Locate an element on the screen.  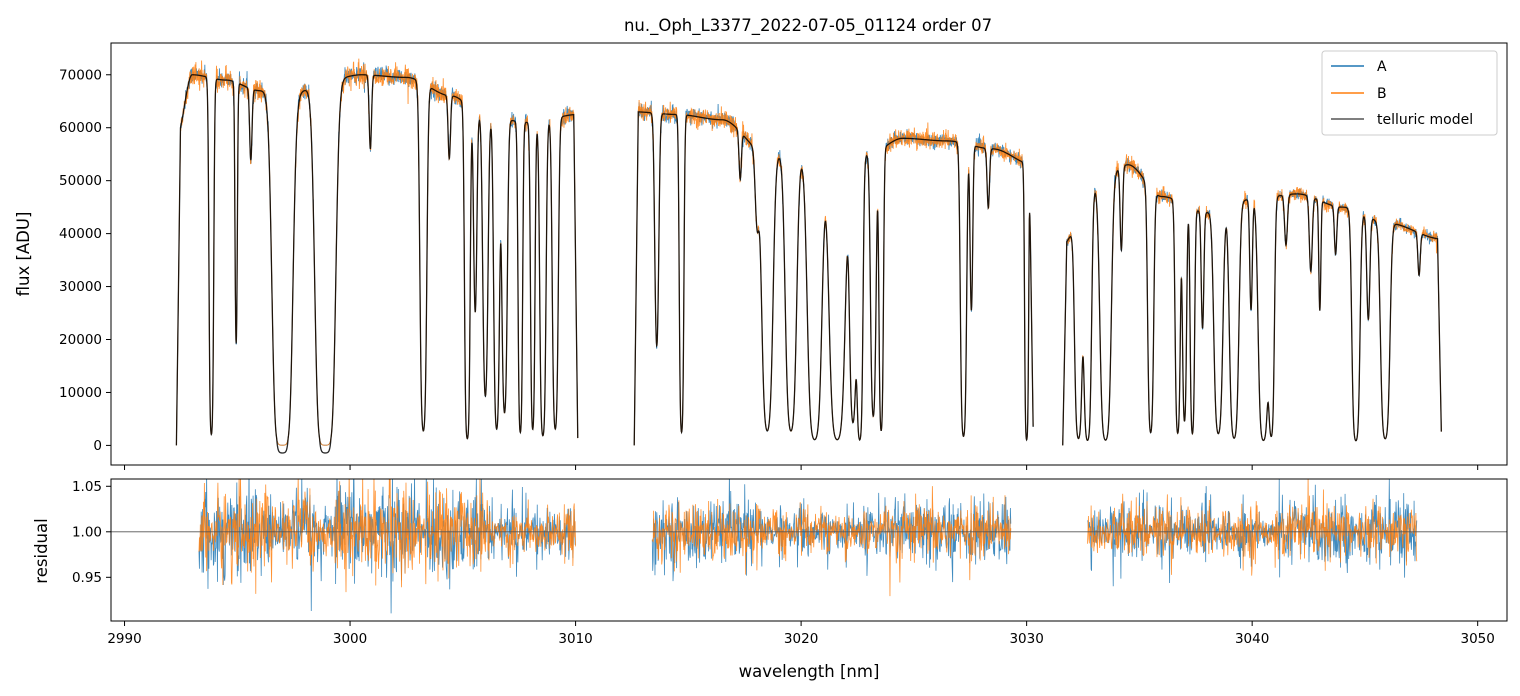
legend-box is located at coordinates (1409, 93).